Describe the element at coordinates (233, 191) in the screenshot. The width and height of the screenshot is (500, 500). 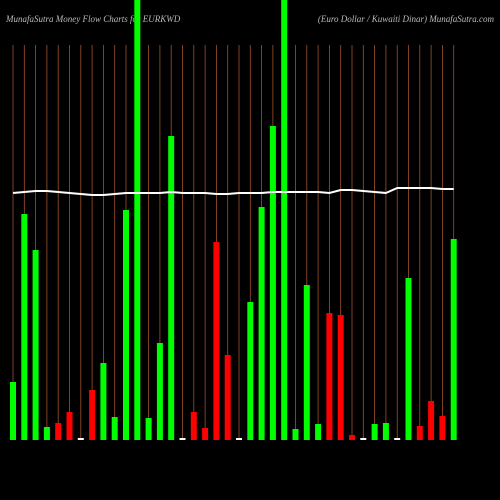
I see `money-flow-line` at that location.